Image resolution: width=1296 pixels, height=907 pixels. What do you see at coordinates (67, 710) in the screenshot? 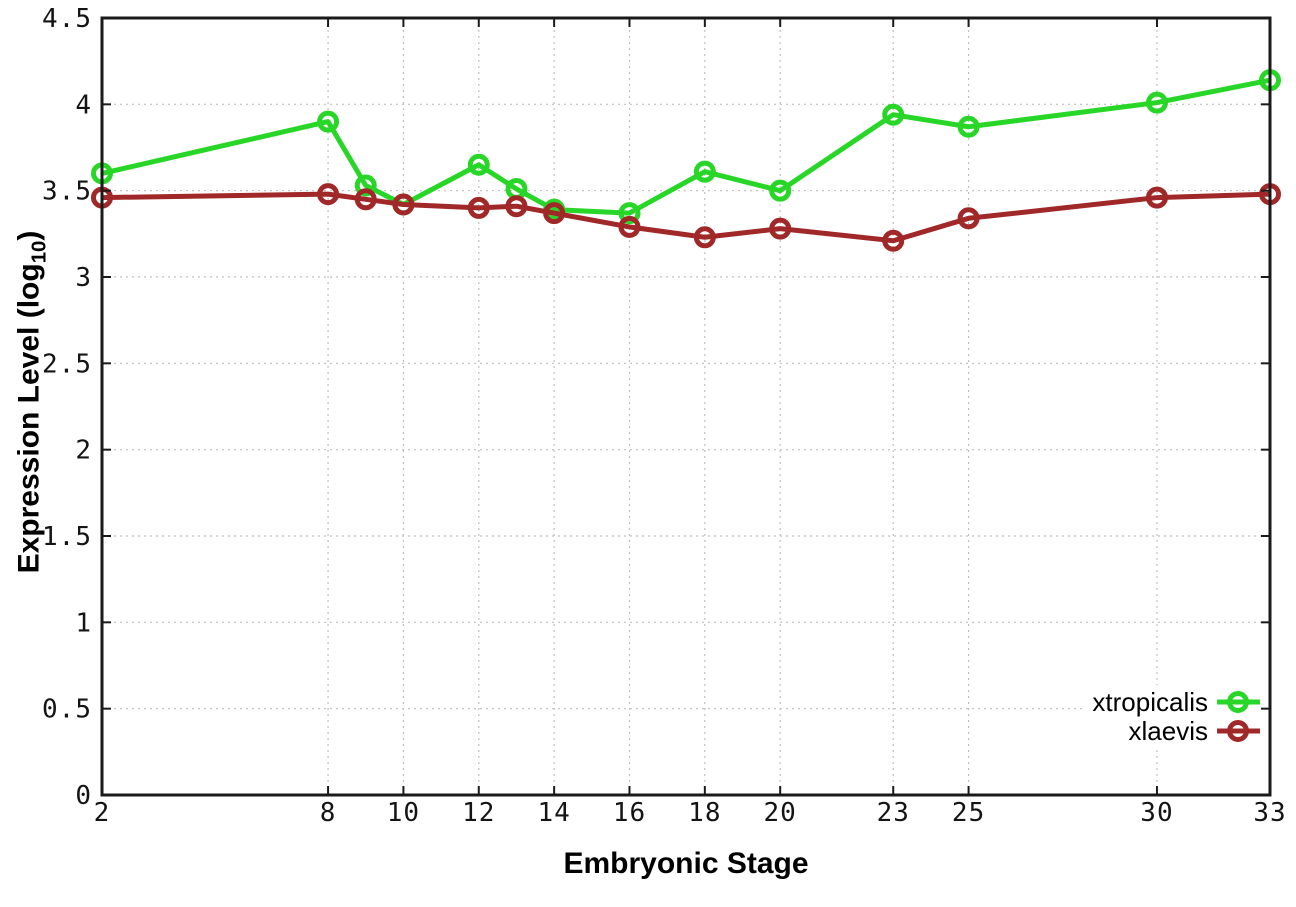
I see `y-tick-label: 0.5` at bounding box center [67, 710].